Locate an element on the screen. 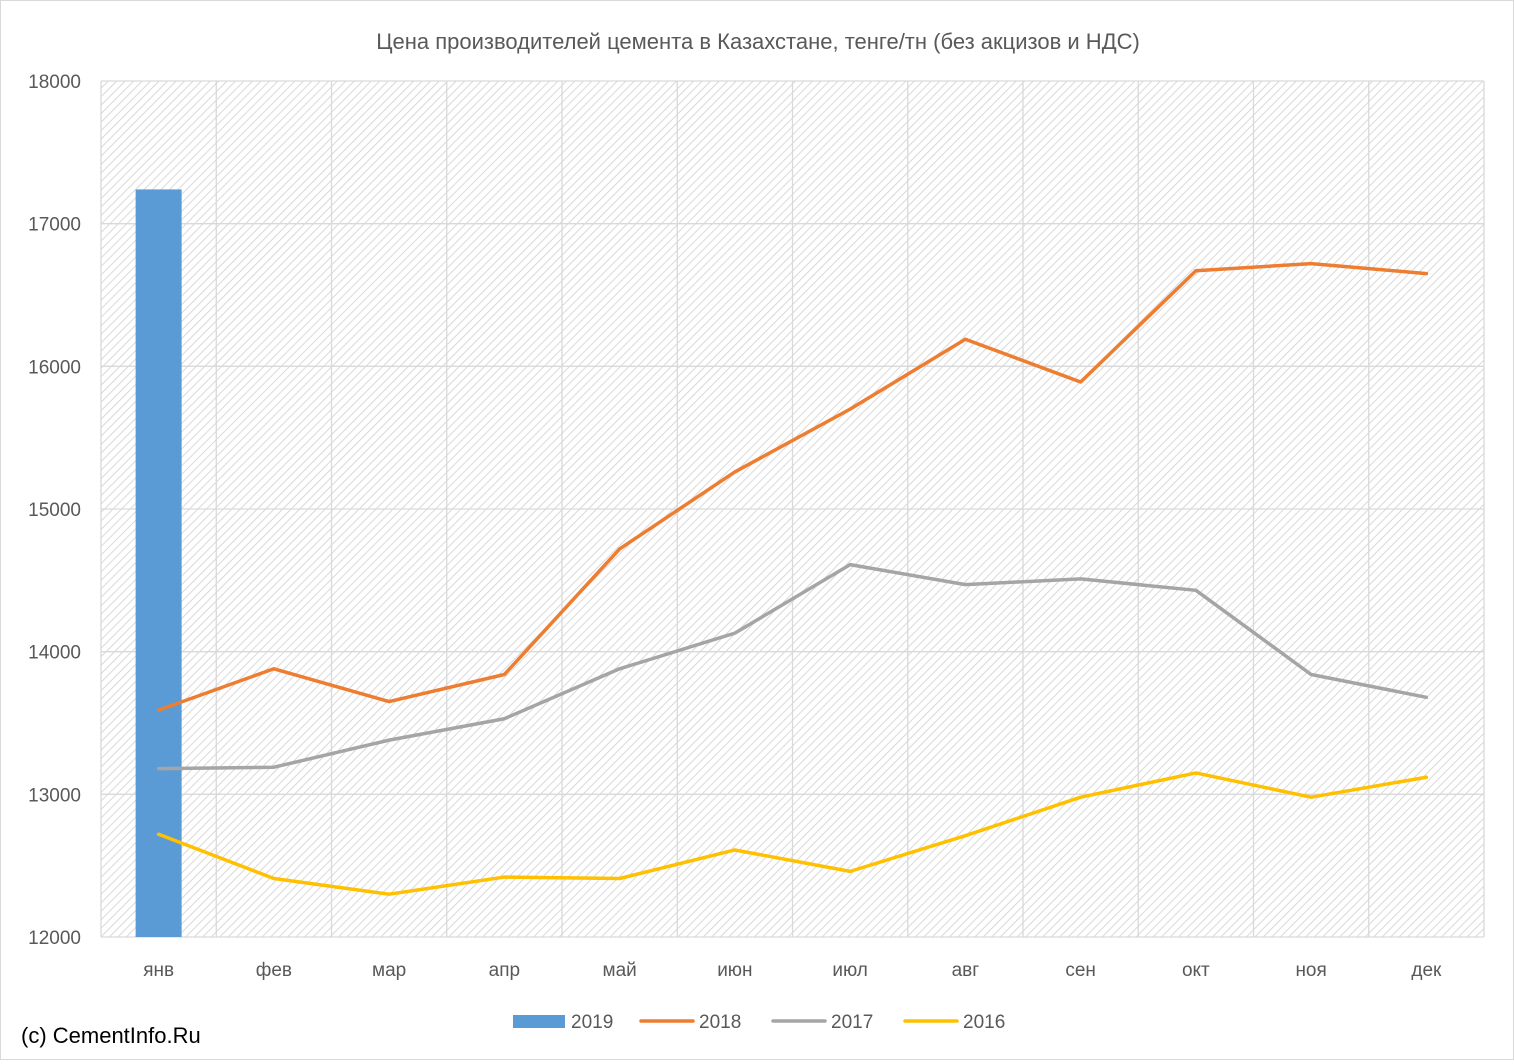 The image size is (1514, 1064). watermark: (c) CementInfo.Ru is located at coordinates (111, 1035).